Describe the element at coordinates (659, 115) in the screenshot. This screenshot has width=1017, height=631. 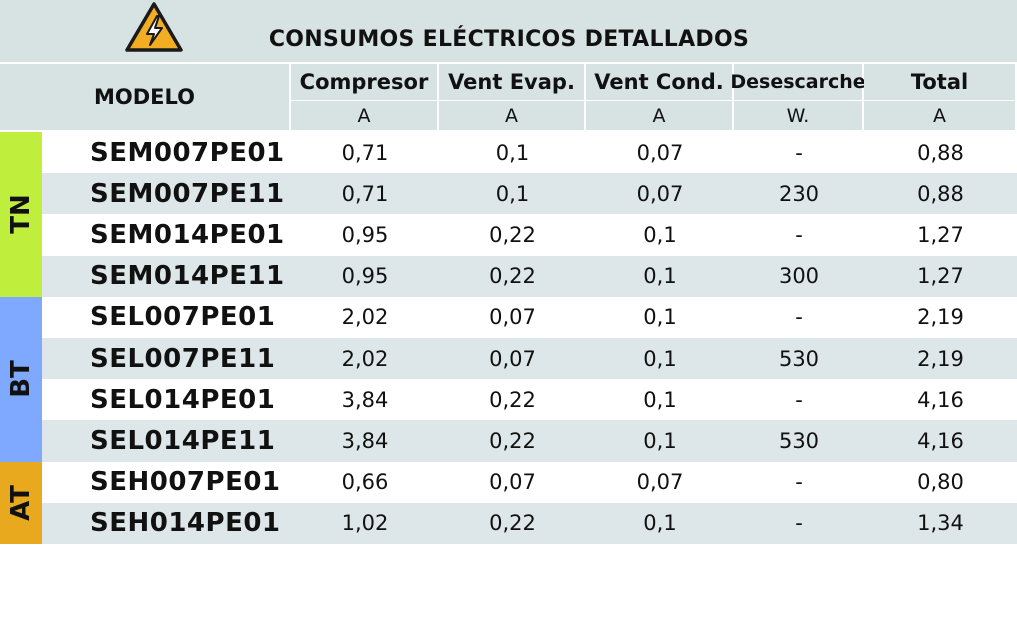
I see `column-unit-3: A` at that location.